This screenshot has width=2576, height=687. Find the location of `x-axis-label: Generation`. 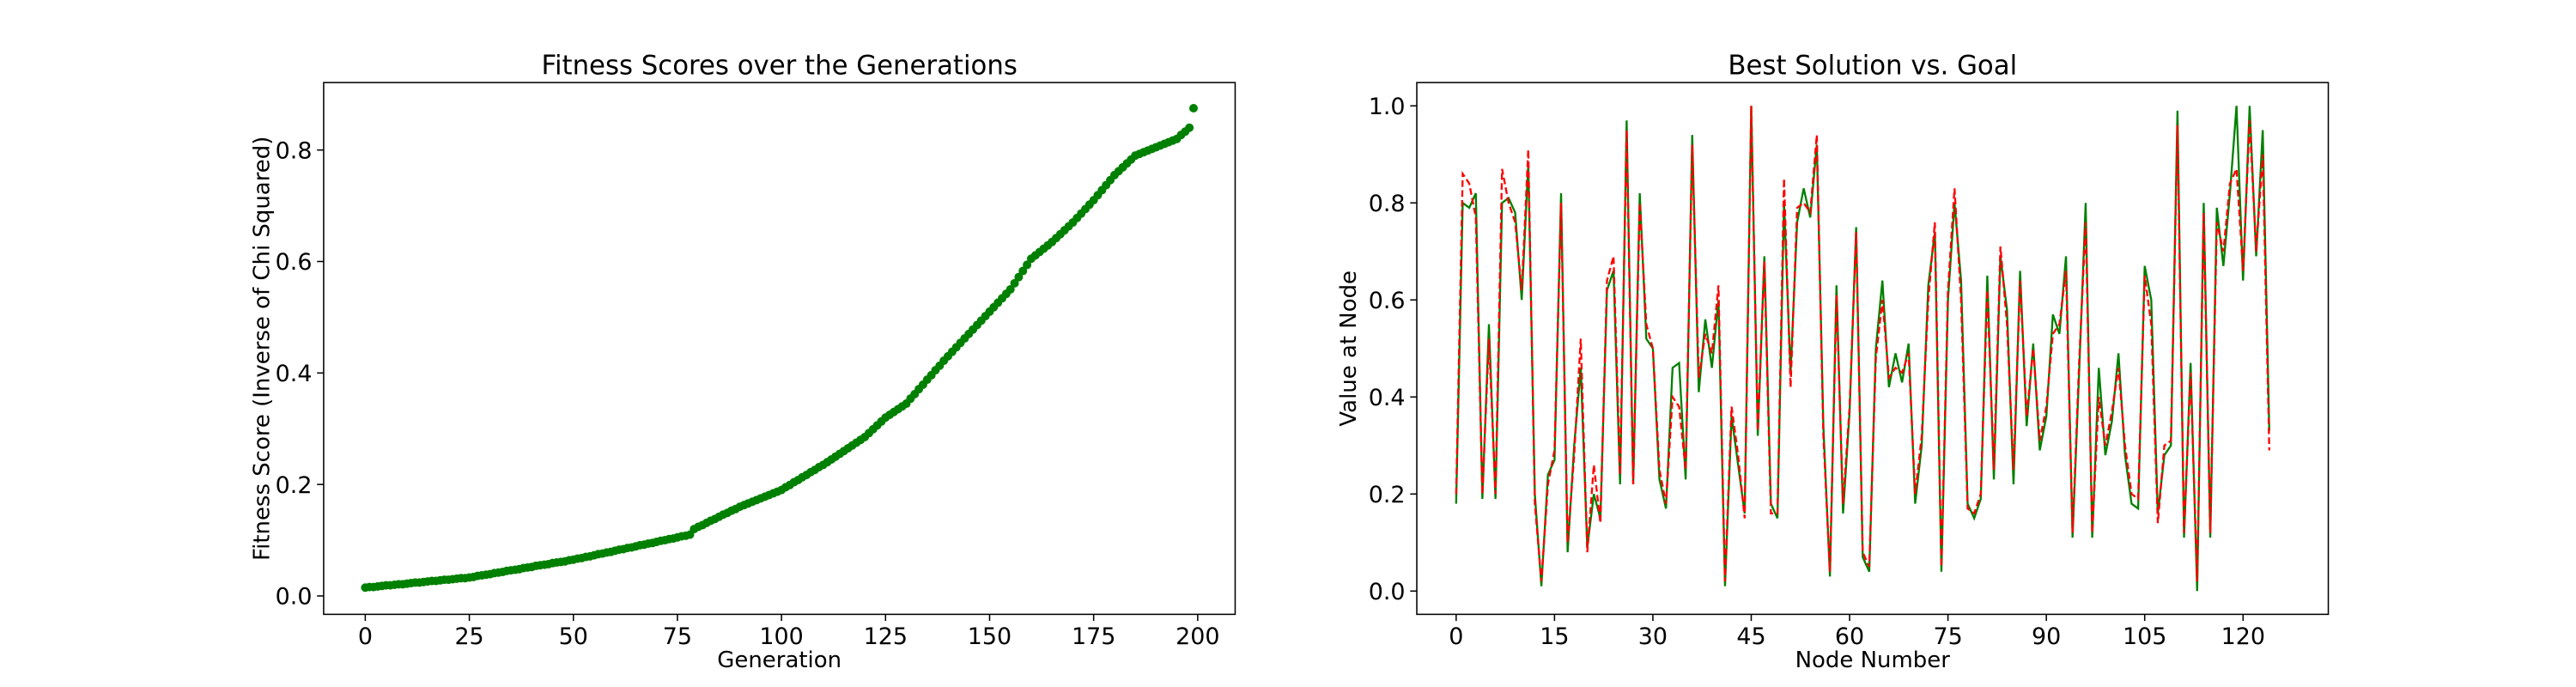

x-axis-label: Generation is located at coordinates (779, 660).